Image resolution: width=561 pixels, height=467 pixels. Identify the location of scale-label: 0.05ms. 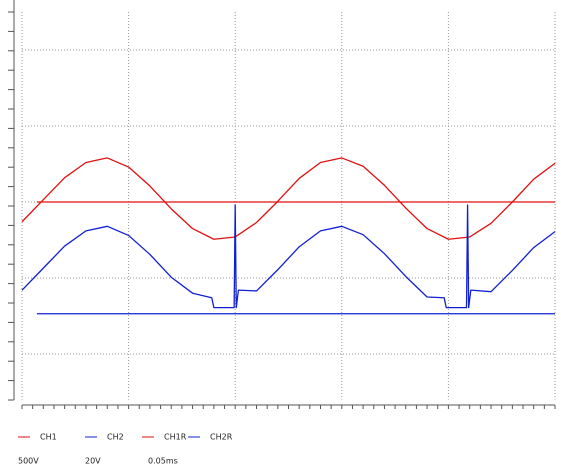
(163, 461).